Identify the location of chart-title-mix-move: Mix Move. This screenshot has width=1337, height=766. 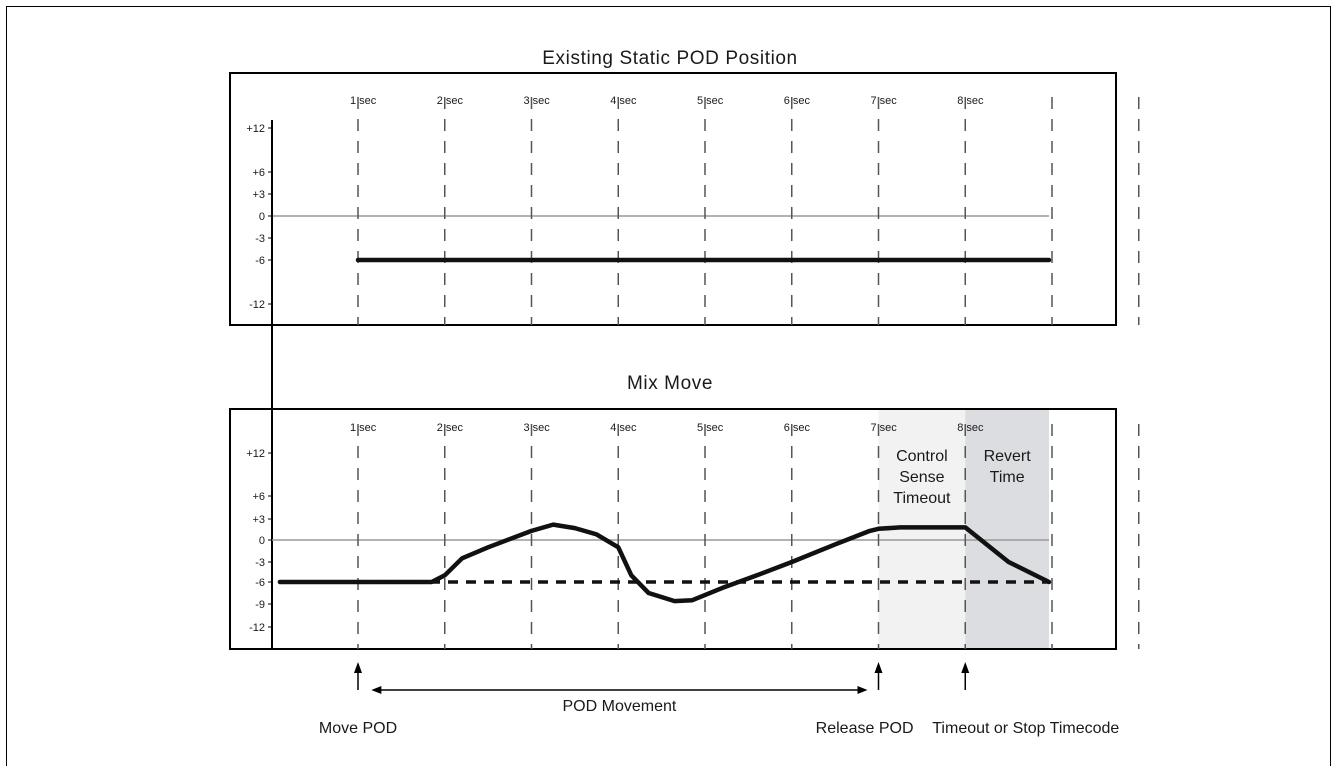
(670, 383).